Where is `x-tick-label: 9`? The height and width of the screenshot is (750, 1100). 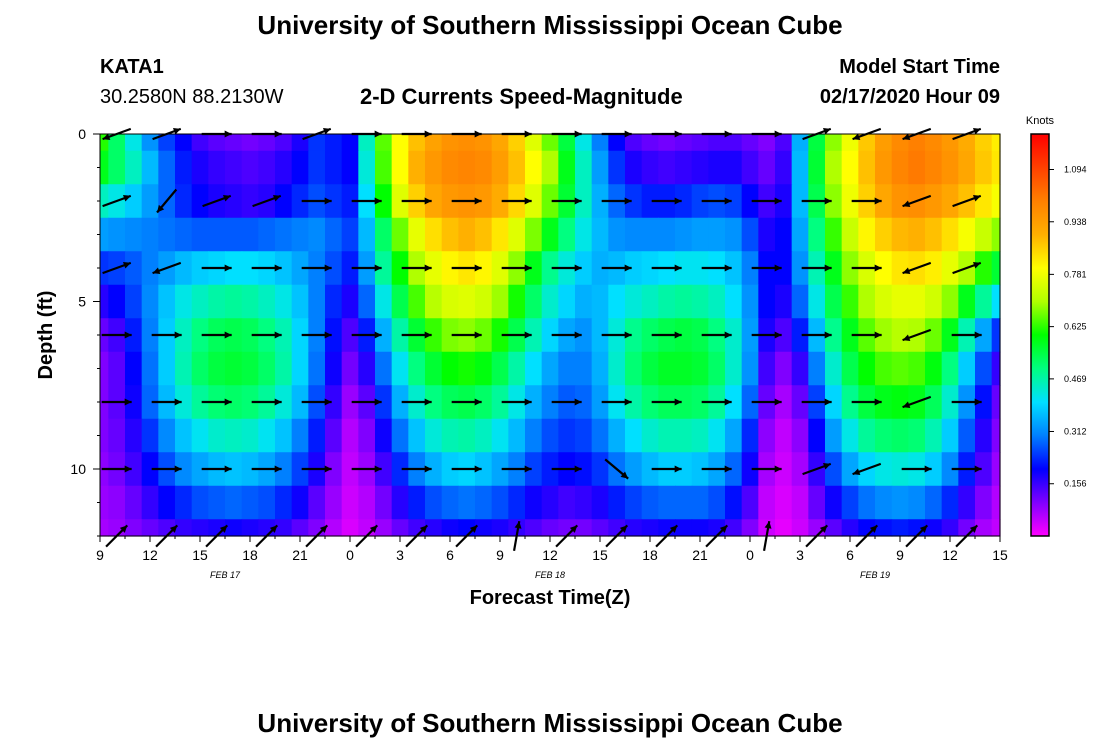
x-tick-label: 9 is located at coordinates (500, 555).